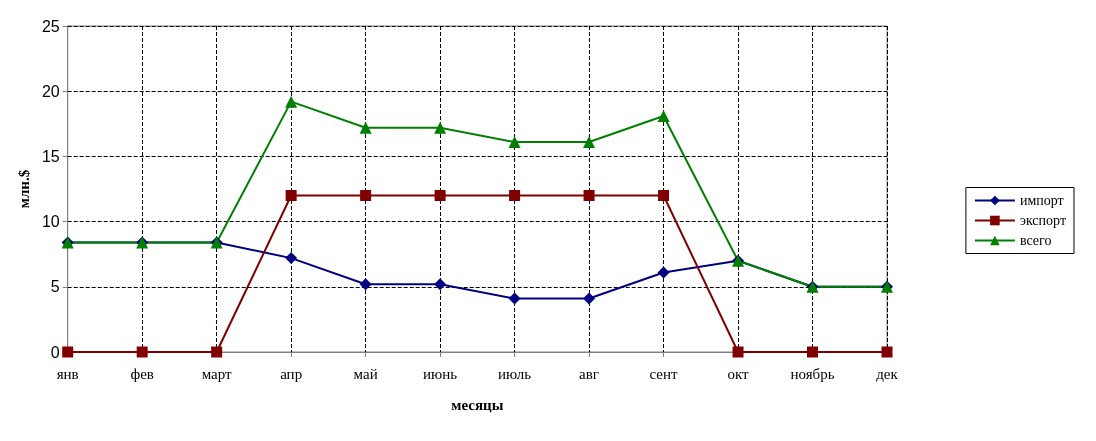  I want to click on y-tick-label: 10, so click(50, 222).